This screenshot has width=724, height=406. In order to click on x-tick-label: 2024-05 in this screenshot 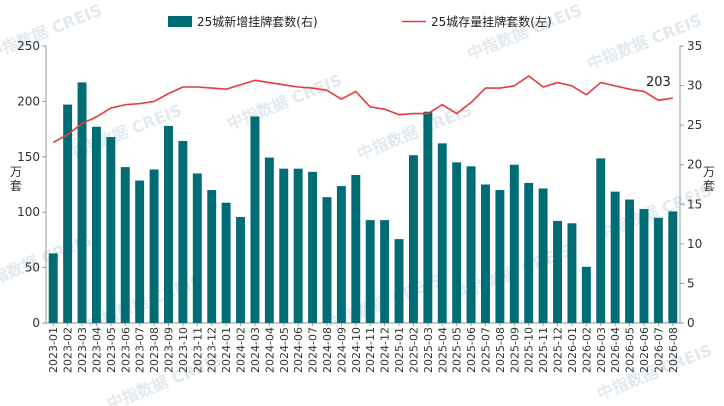, I will do `click(284, 350)`.